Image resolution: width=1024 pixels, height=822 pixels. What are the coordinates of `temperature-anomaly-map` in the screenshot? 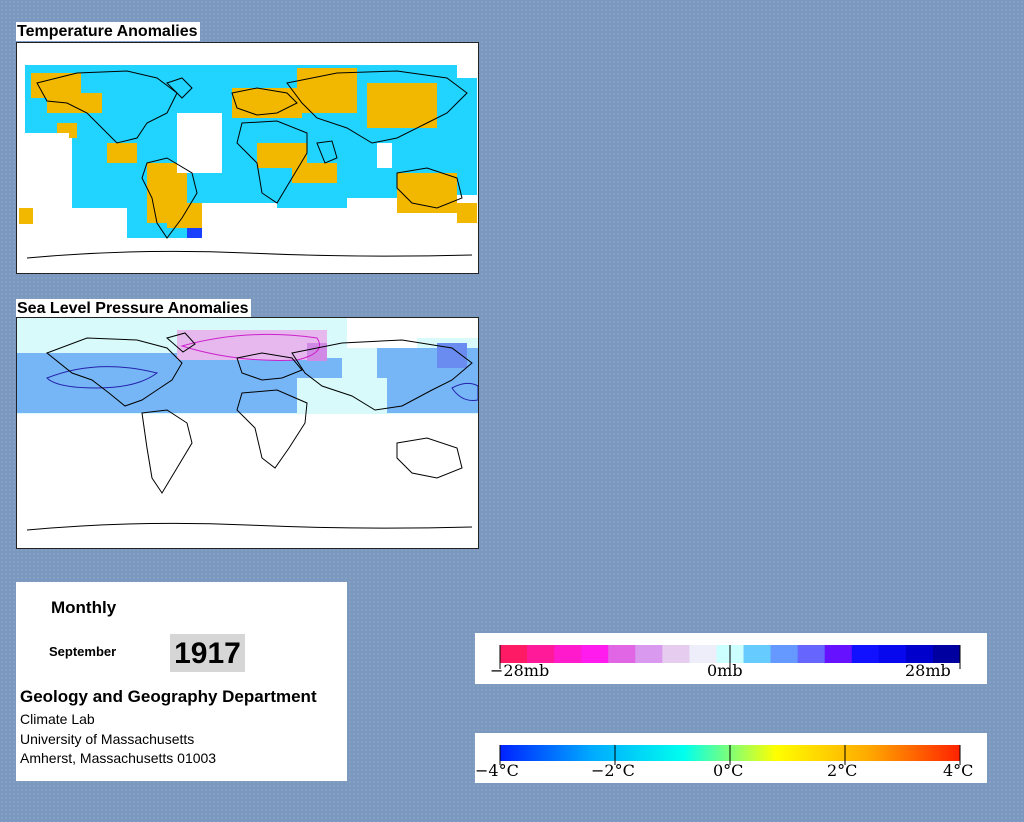 It's located at (247, 158).